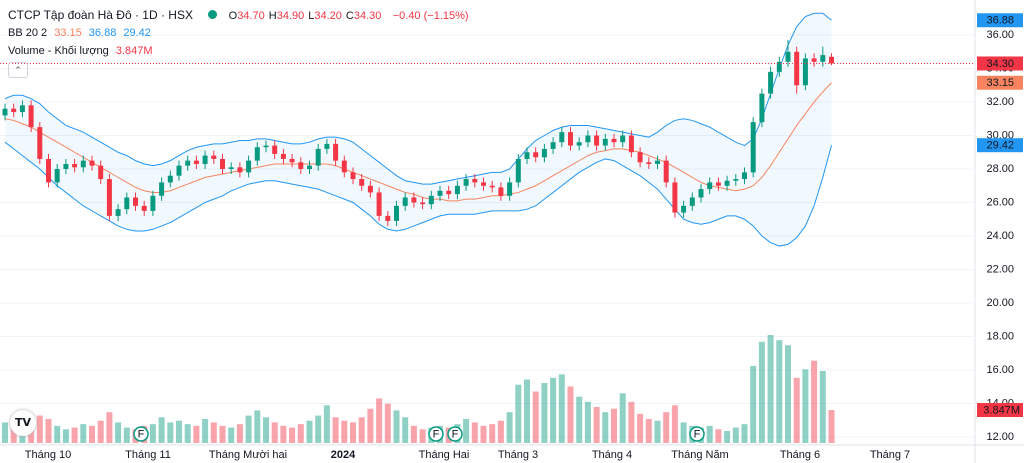 The height and width of the screenshot is (463, 1024). I want to click on ohlc-value: 34.30, so click(367, 16).